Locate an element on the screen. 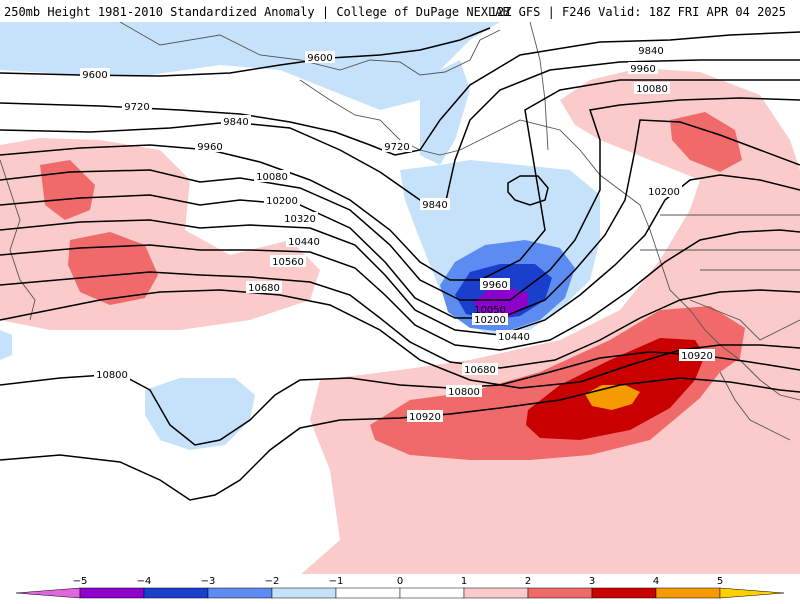 The image size is (800, 604). cb-swatch-pos2 is located at coordinates (560, 593).